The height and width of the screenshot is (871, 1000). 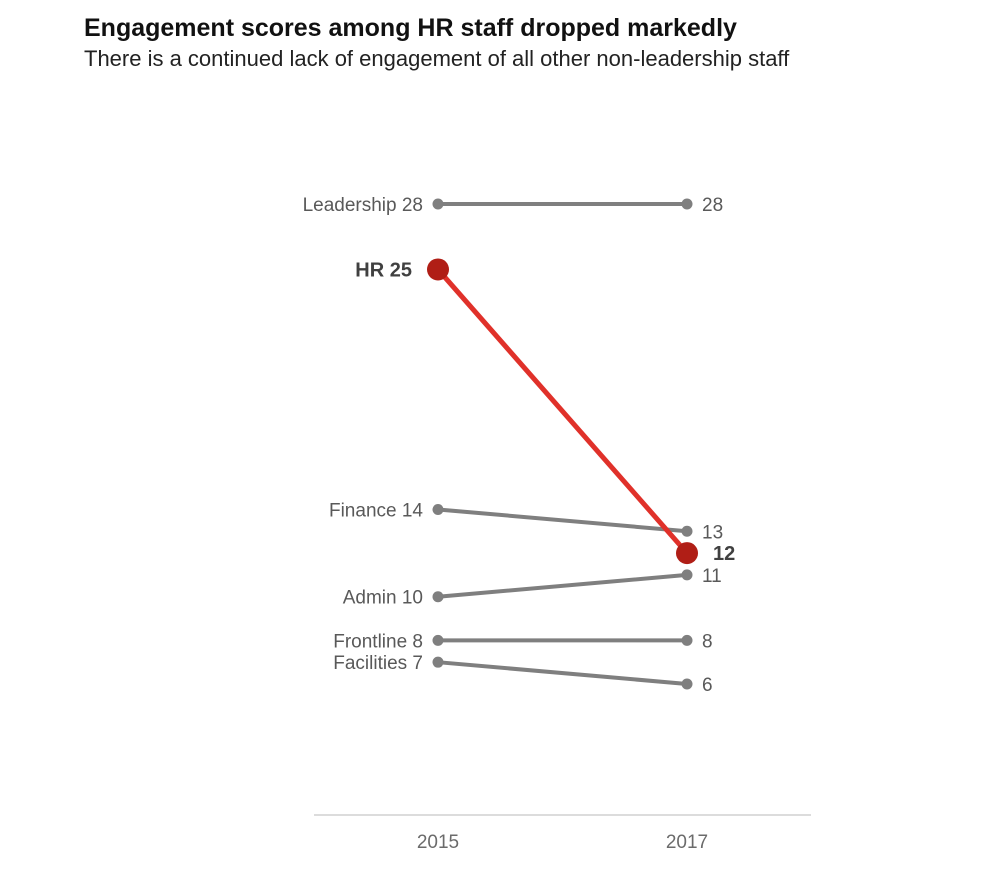 What do you see at coordinates (438, 842) in the screenshot?
I see `x-tick-2015: 2015` at bounding box center [438, 842].